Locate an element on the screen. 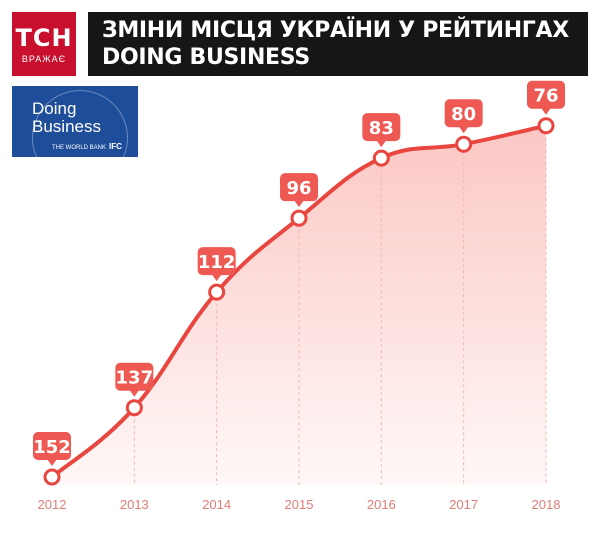 The height and width of the screenshot is (542, 600). data-label-2013: 137 is located at coordinates (134, 379).